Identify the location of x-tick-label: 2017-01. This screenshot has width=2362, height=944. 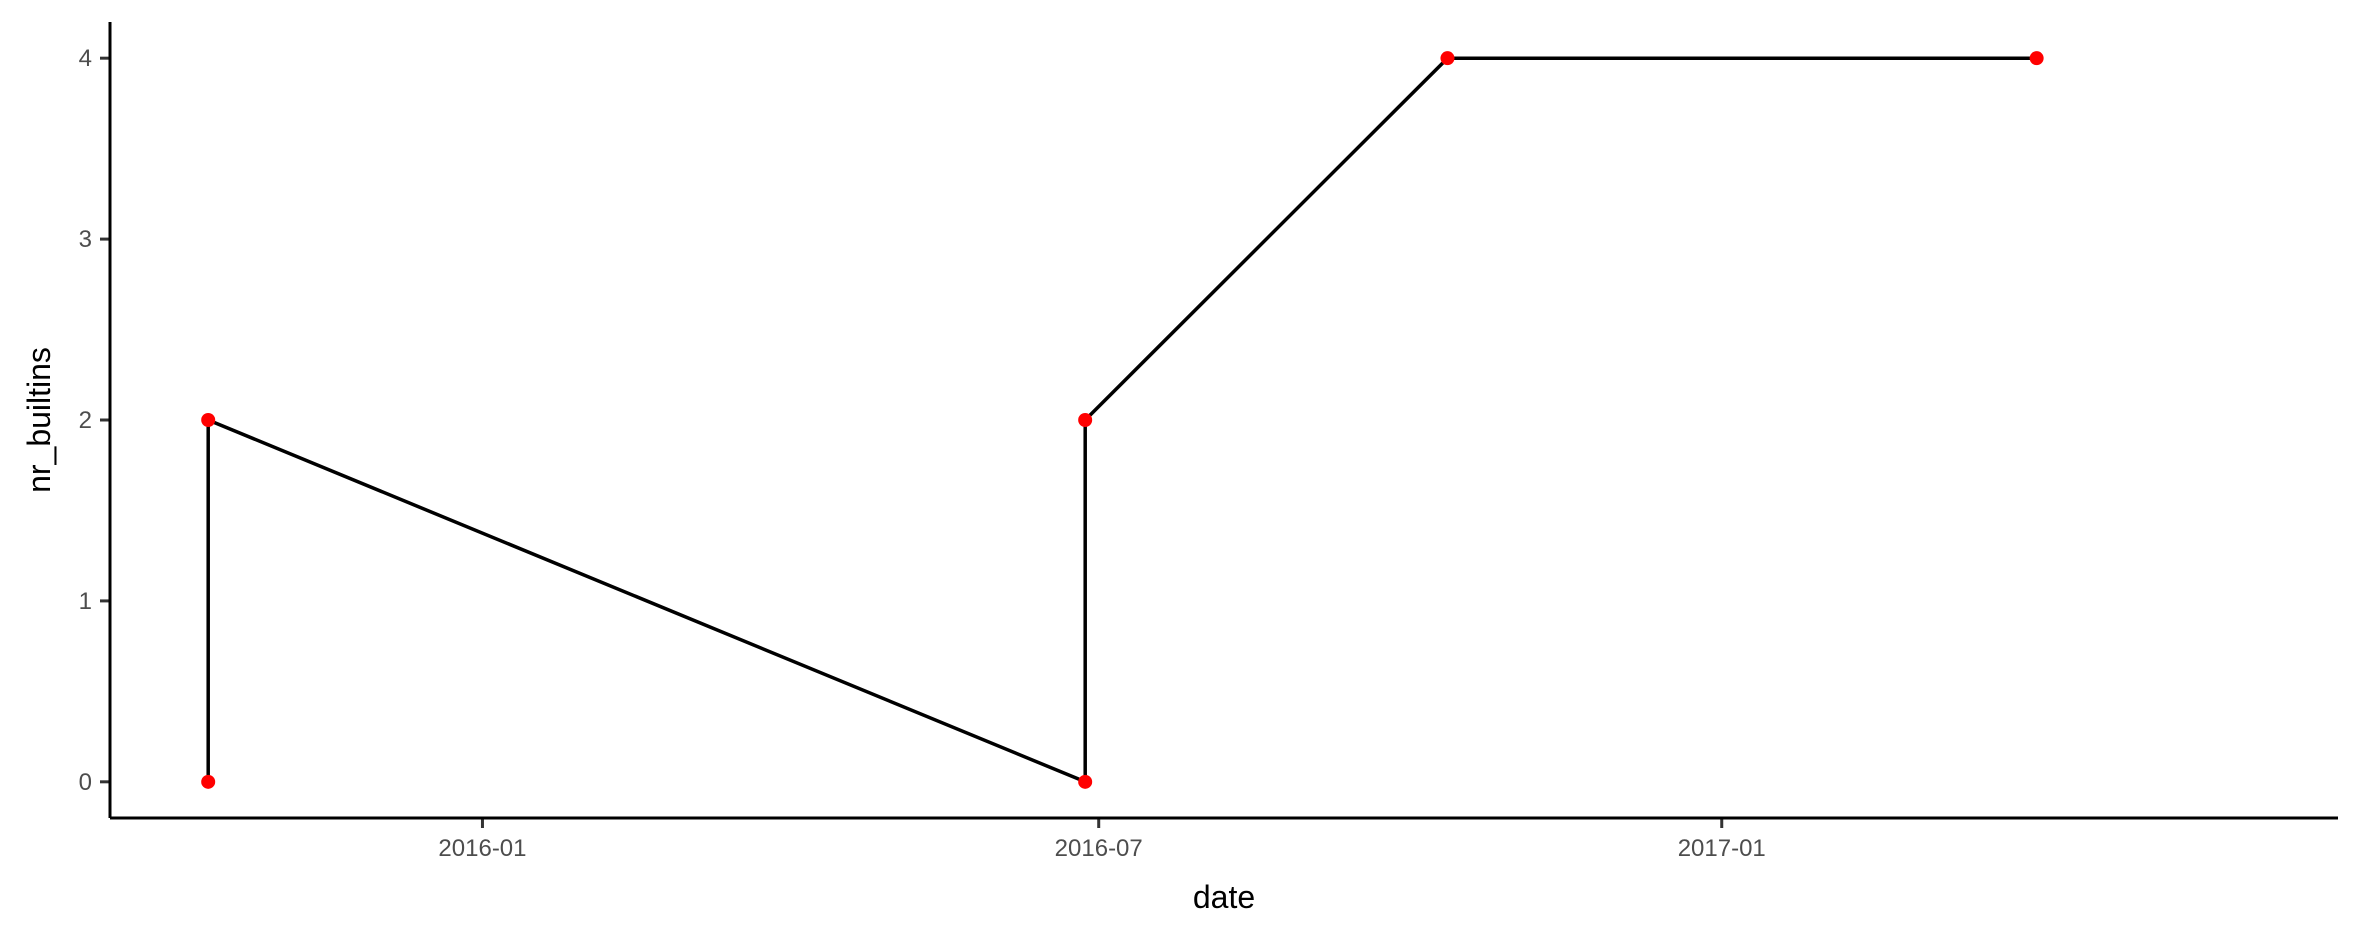
(1722, 848).